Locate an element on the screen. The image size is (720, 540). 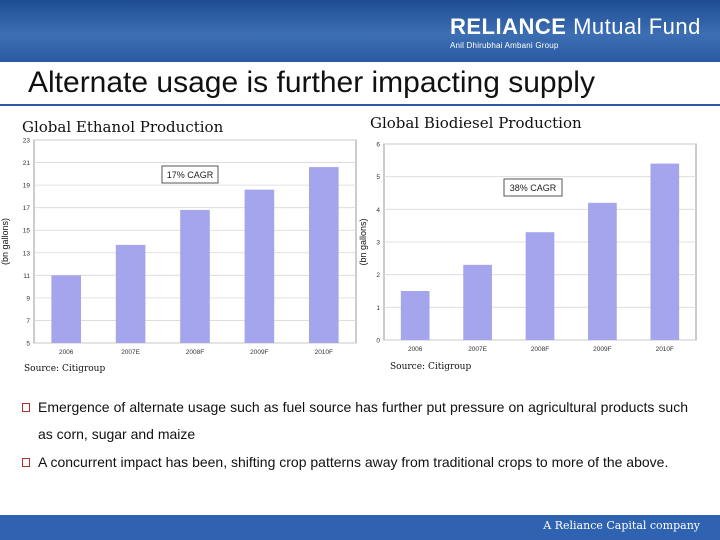
y-tick-label: 6 is located at coordinates (378, 145).